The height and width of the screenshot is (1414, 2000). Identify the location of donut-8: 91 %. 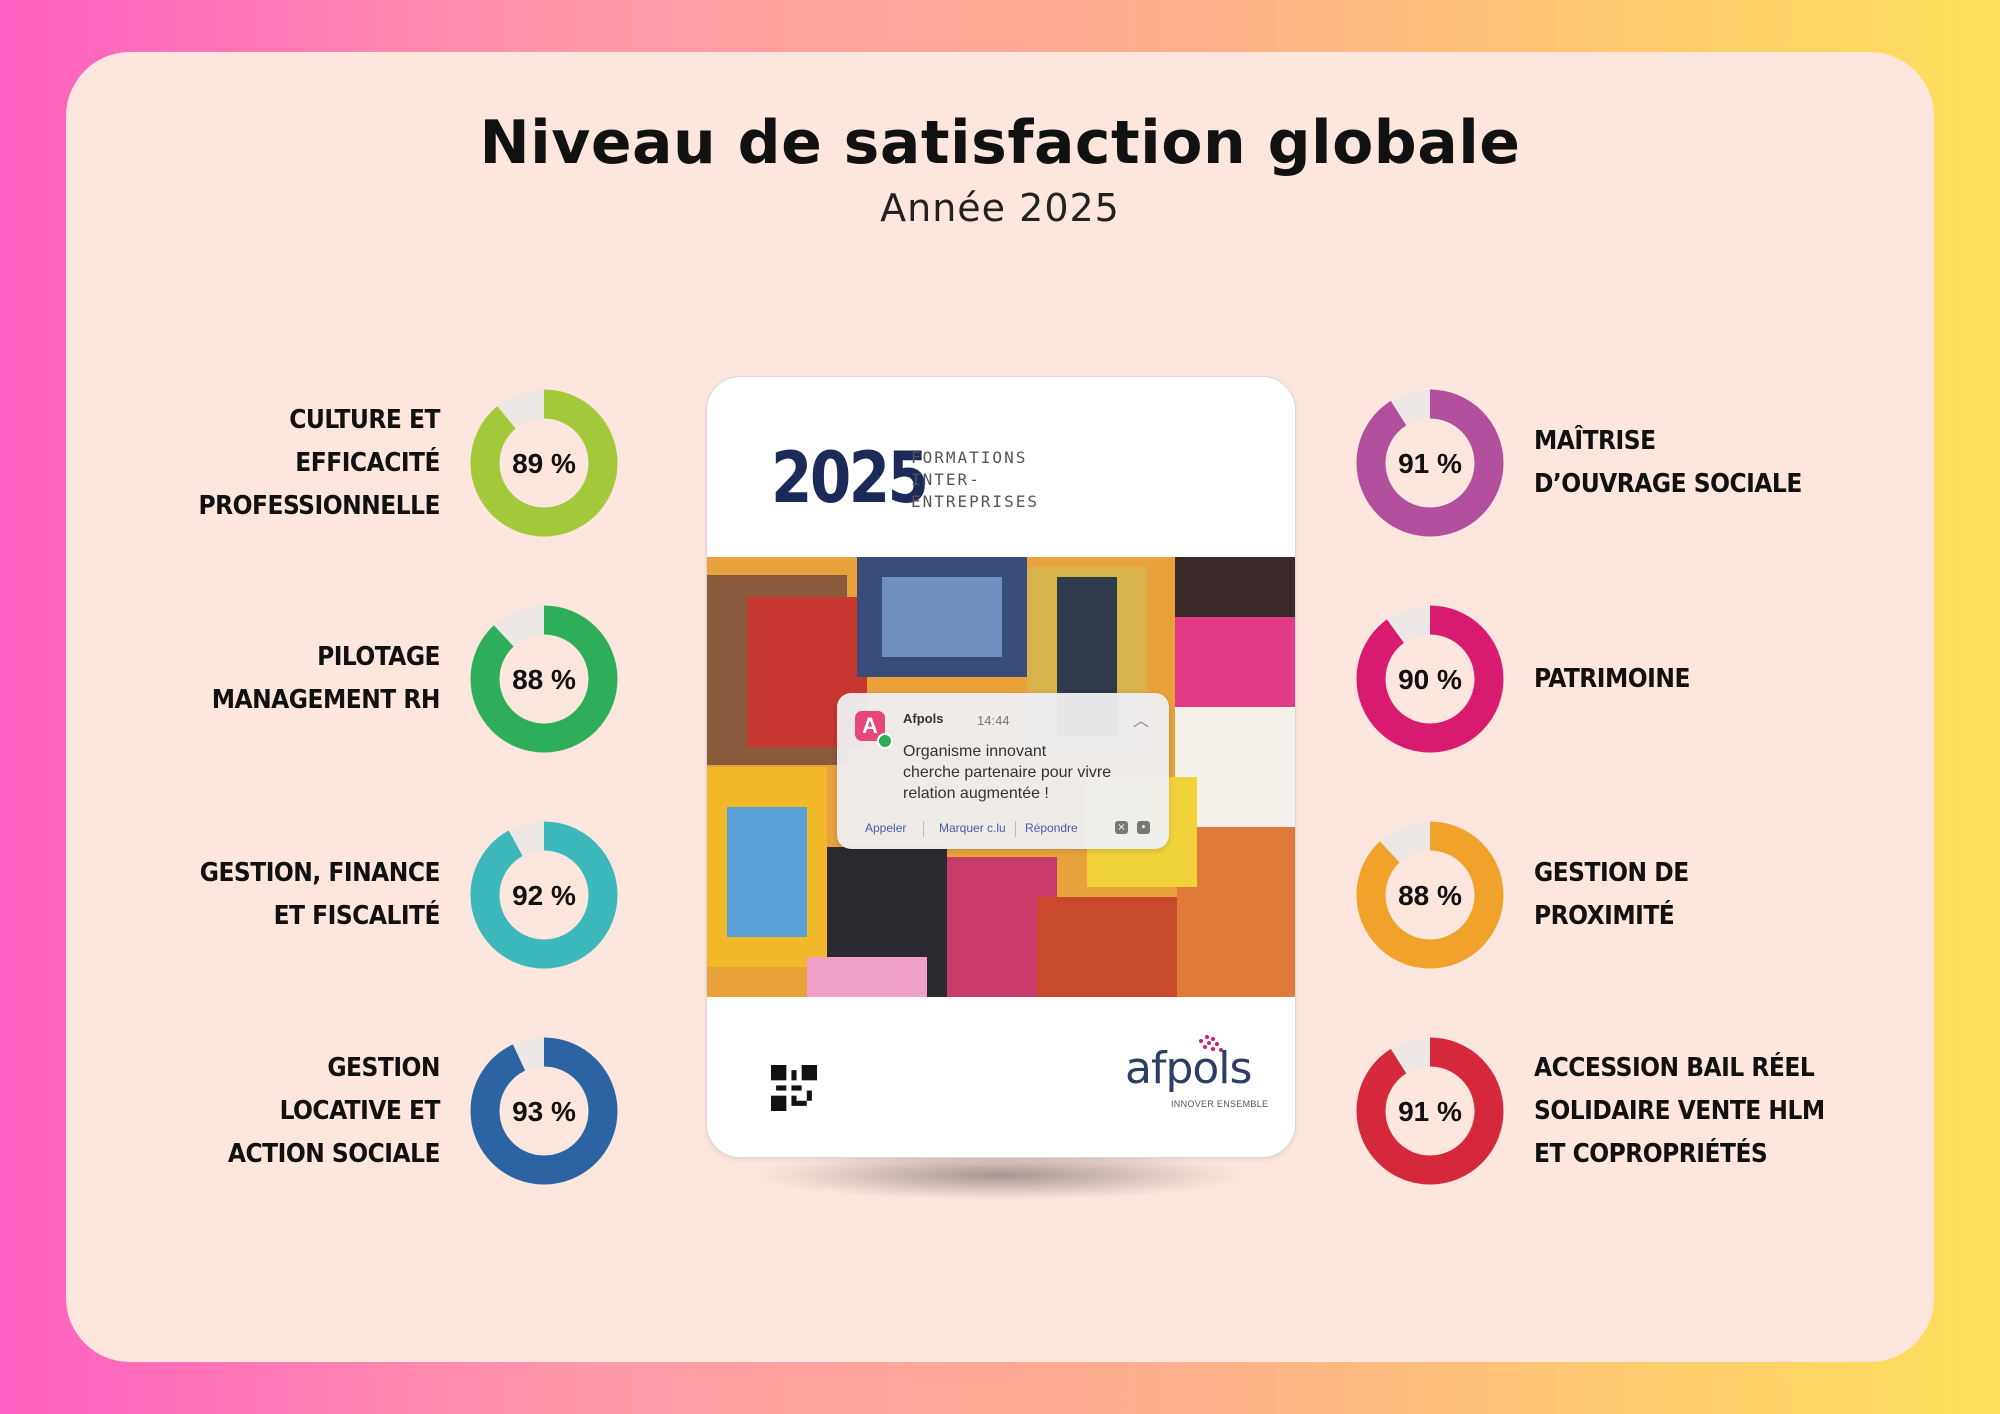
(1430, 1111).